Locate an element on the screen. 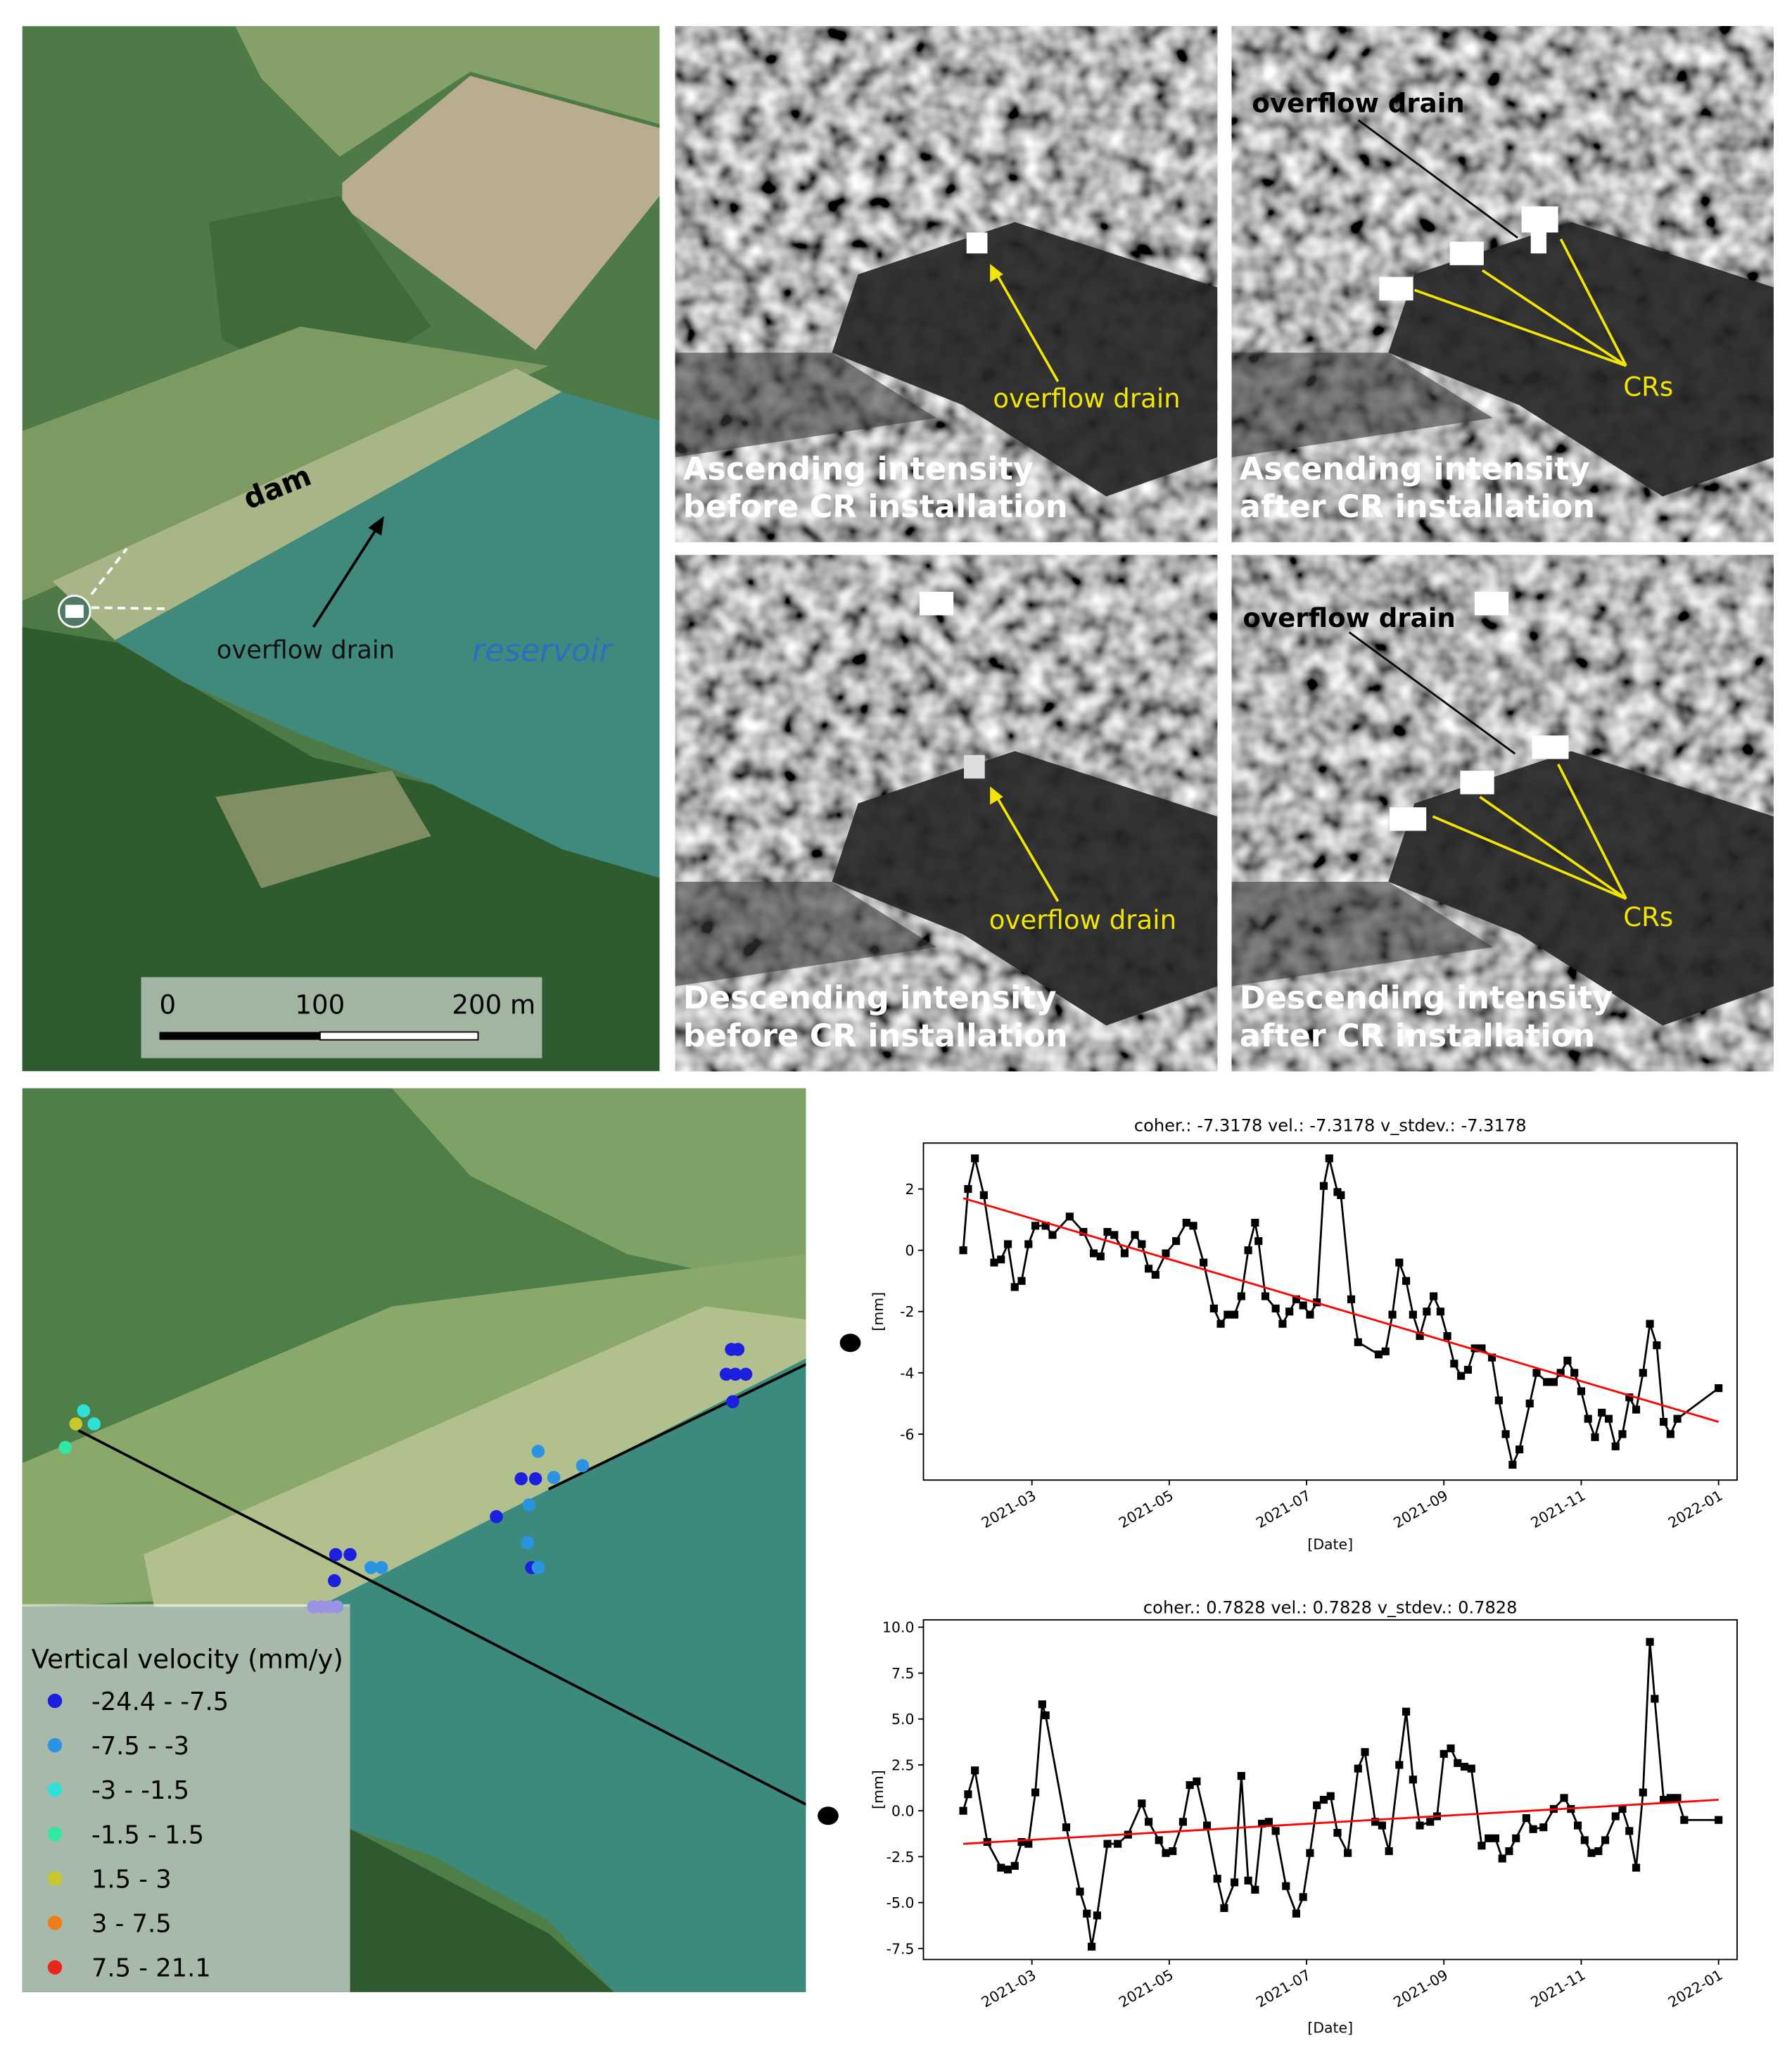  y-tick-label: 2.5 is located at coordinates (902, 1764).